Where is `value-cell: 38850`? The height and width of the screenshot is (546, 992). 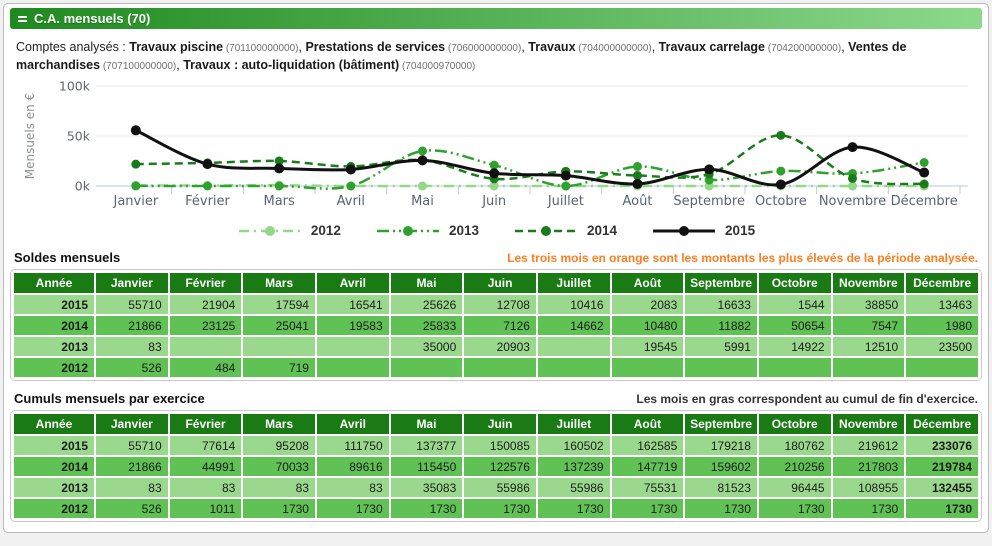 value-cell: 38850 is located at coordinates (868, 304).